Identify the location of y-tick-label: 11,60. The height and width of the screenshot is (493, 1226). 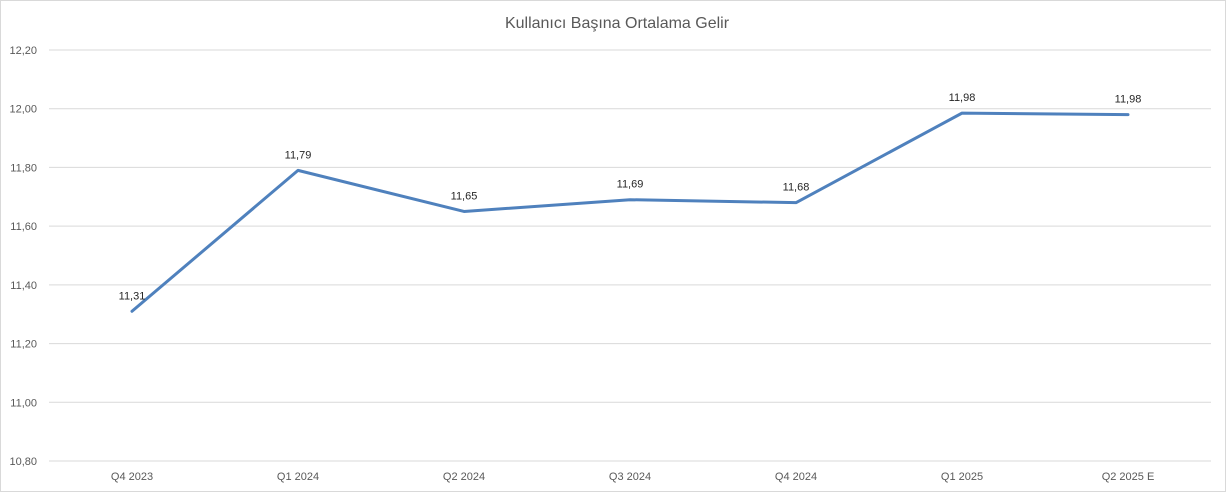
(23, 227).